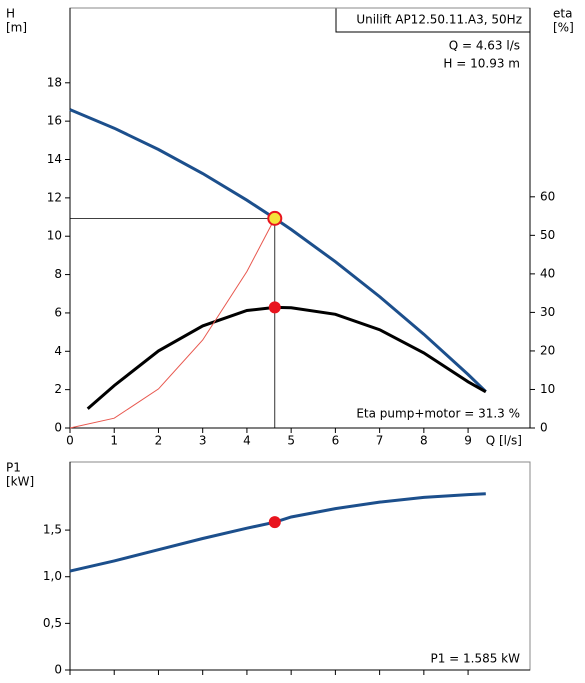 This screenshot has height=683, width=585. Describe the element at coordinates (547, 196) in the screenshot. I see `y2-tick-label: 60` at that location.